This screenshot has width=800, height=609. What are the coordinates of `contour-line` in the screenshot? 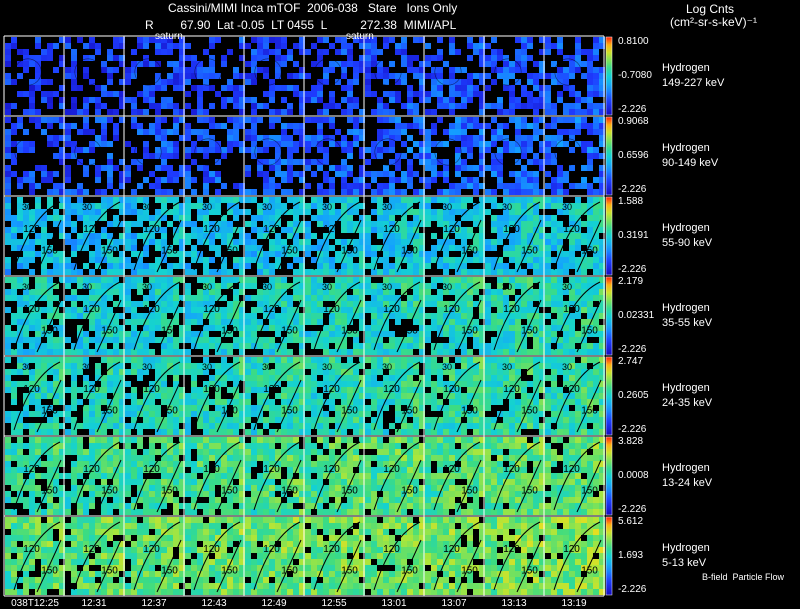 It's located at (448, 152).